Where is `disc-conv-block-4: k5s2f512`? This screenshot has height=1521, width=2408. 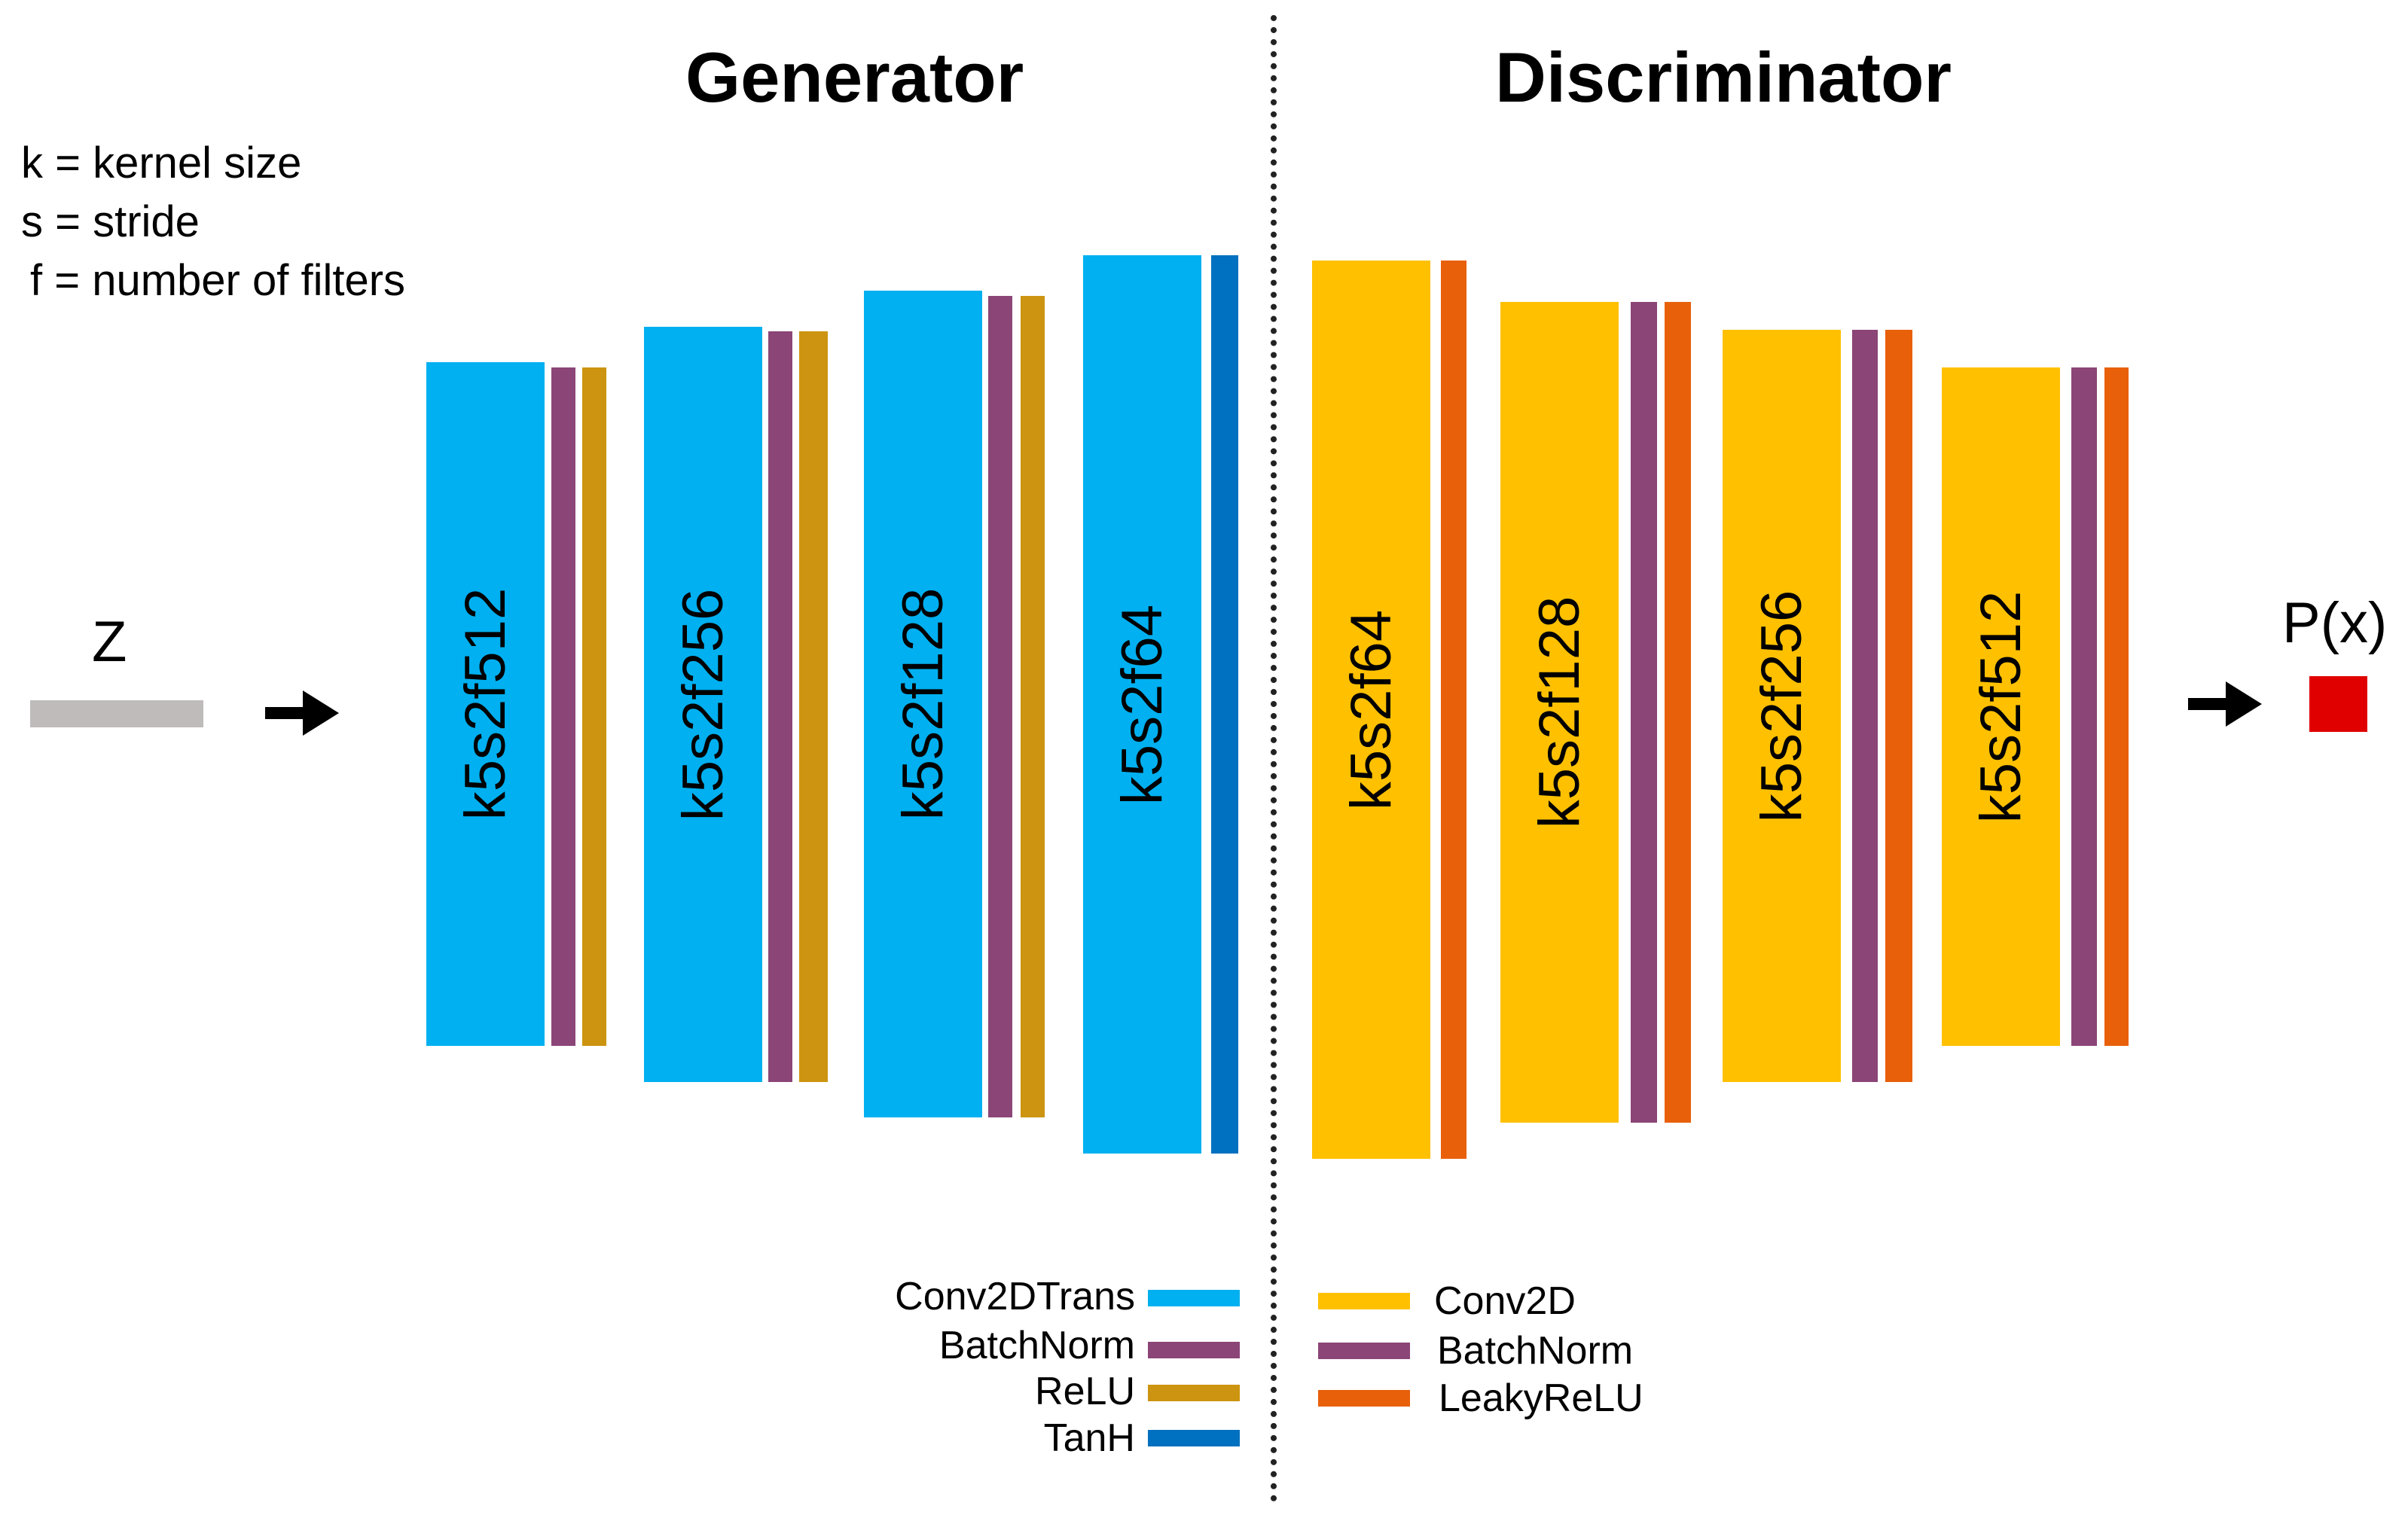
disc-conv-block-4: k5s2f512 is located at coordinates (2001, 706).